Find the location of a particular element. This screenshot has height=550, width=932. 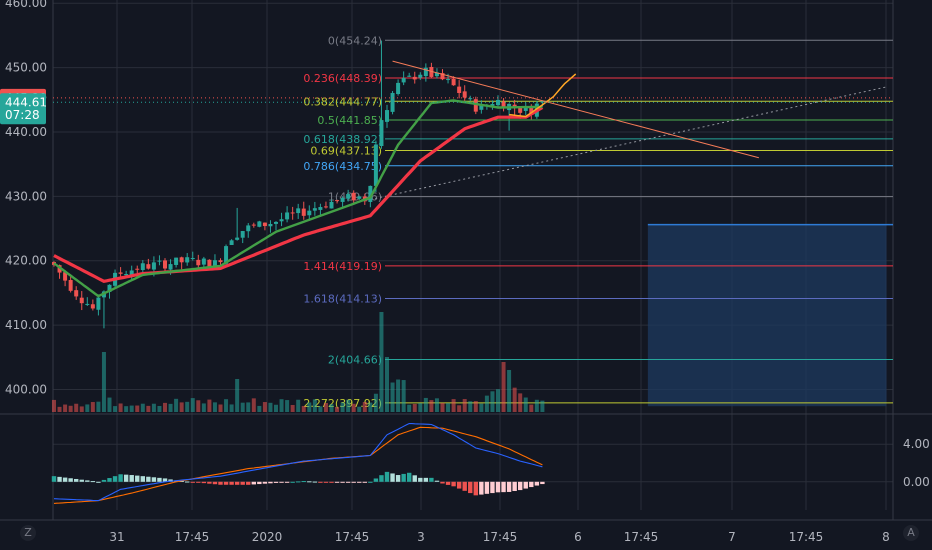

macd-histogram is located at coordinates (298, 483).